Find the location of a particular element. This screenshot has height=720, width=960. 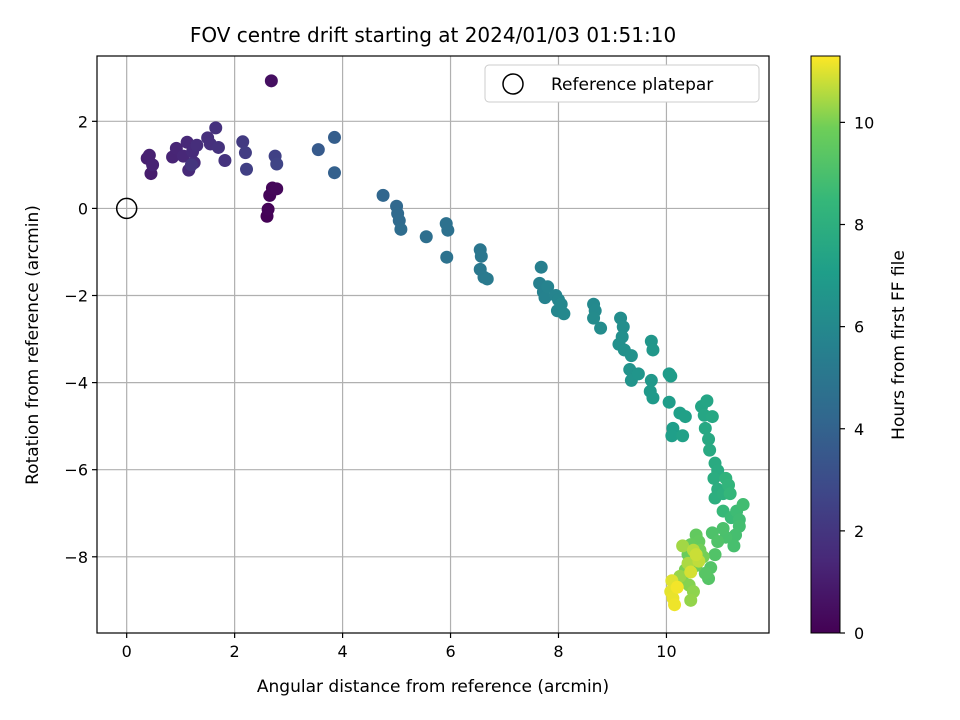

y-tick-label: −2 is located at coordinates (76, 296).